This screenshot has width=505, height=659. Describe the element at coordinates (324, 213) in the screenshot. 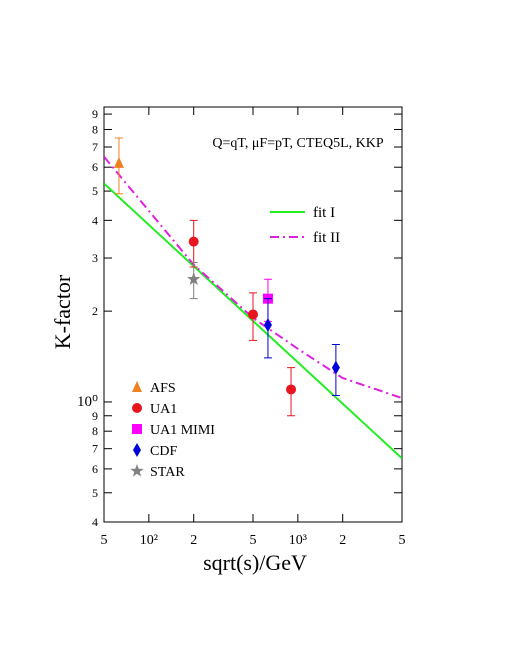

I see `legend-label: fit I` at that location.